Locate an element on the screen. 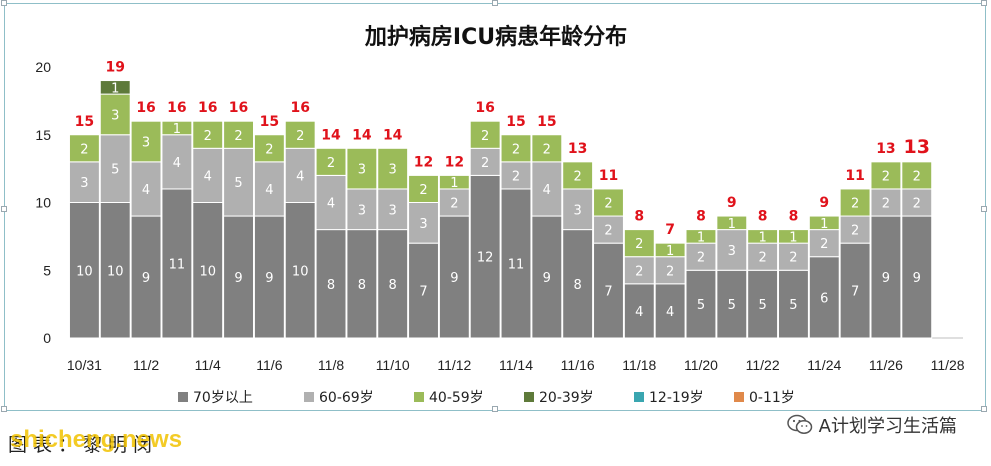 The height and width of the screenshot is (466, 991). x-tick-label: 11/8 is located at coordinates (331, 365).